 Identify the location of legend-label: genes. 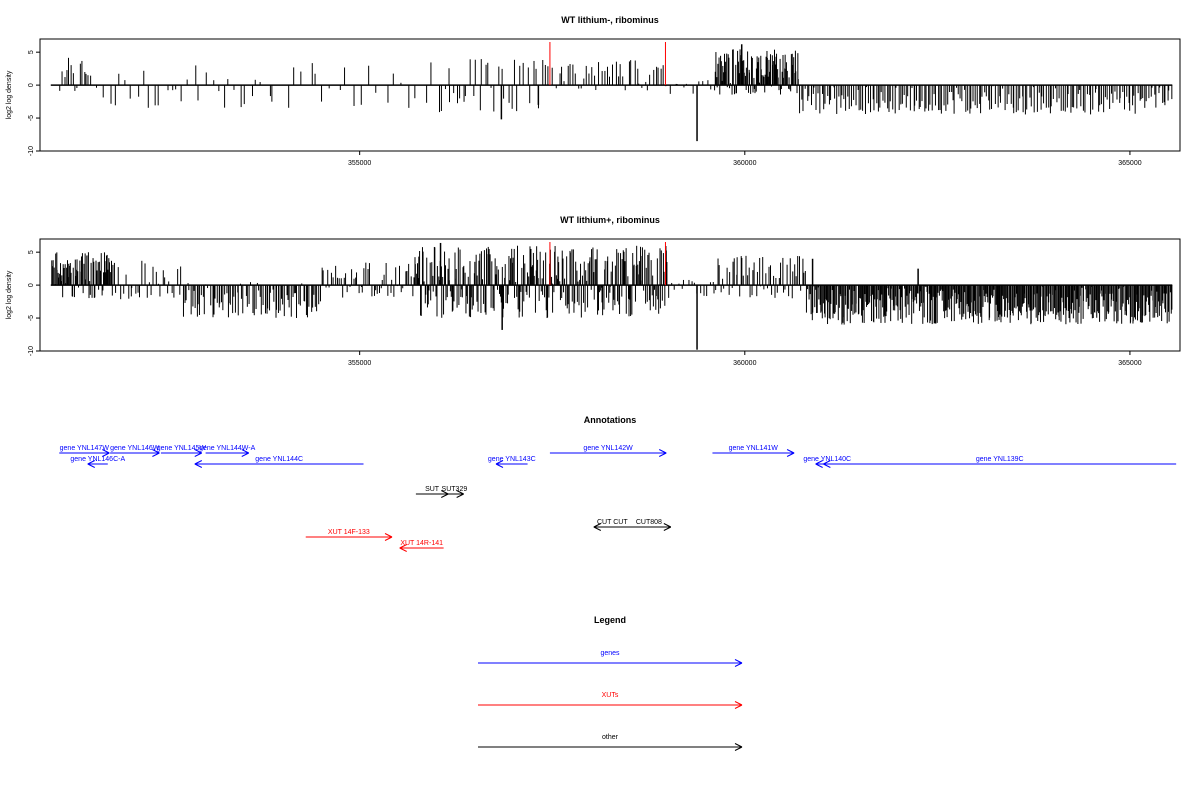
(610, 653).